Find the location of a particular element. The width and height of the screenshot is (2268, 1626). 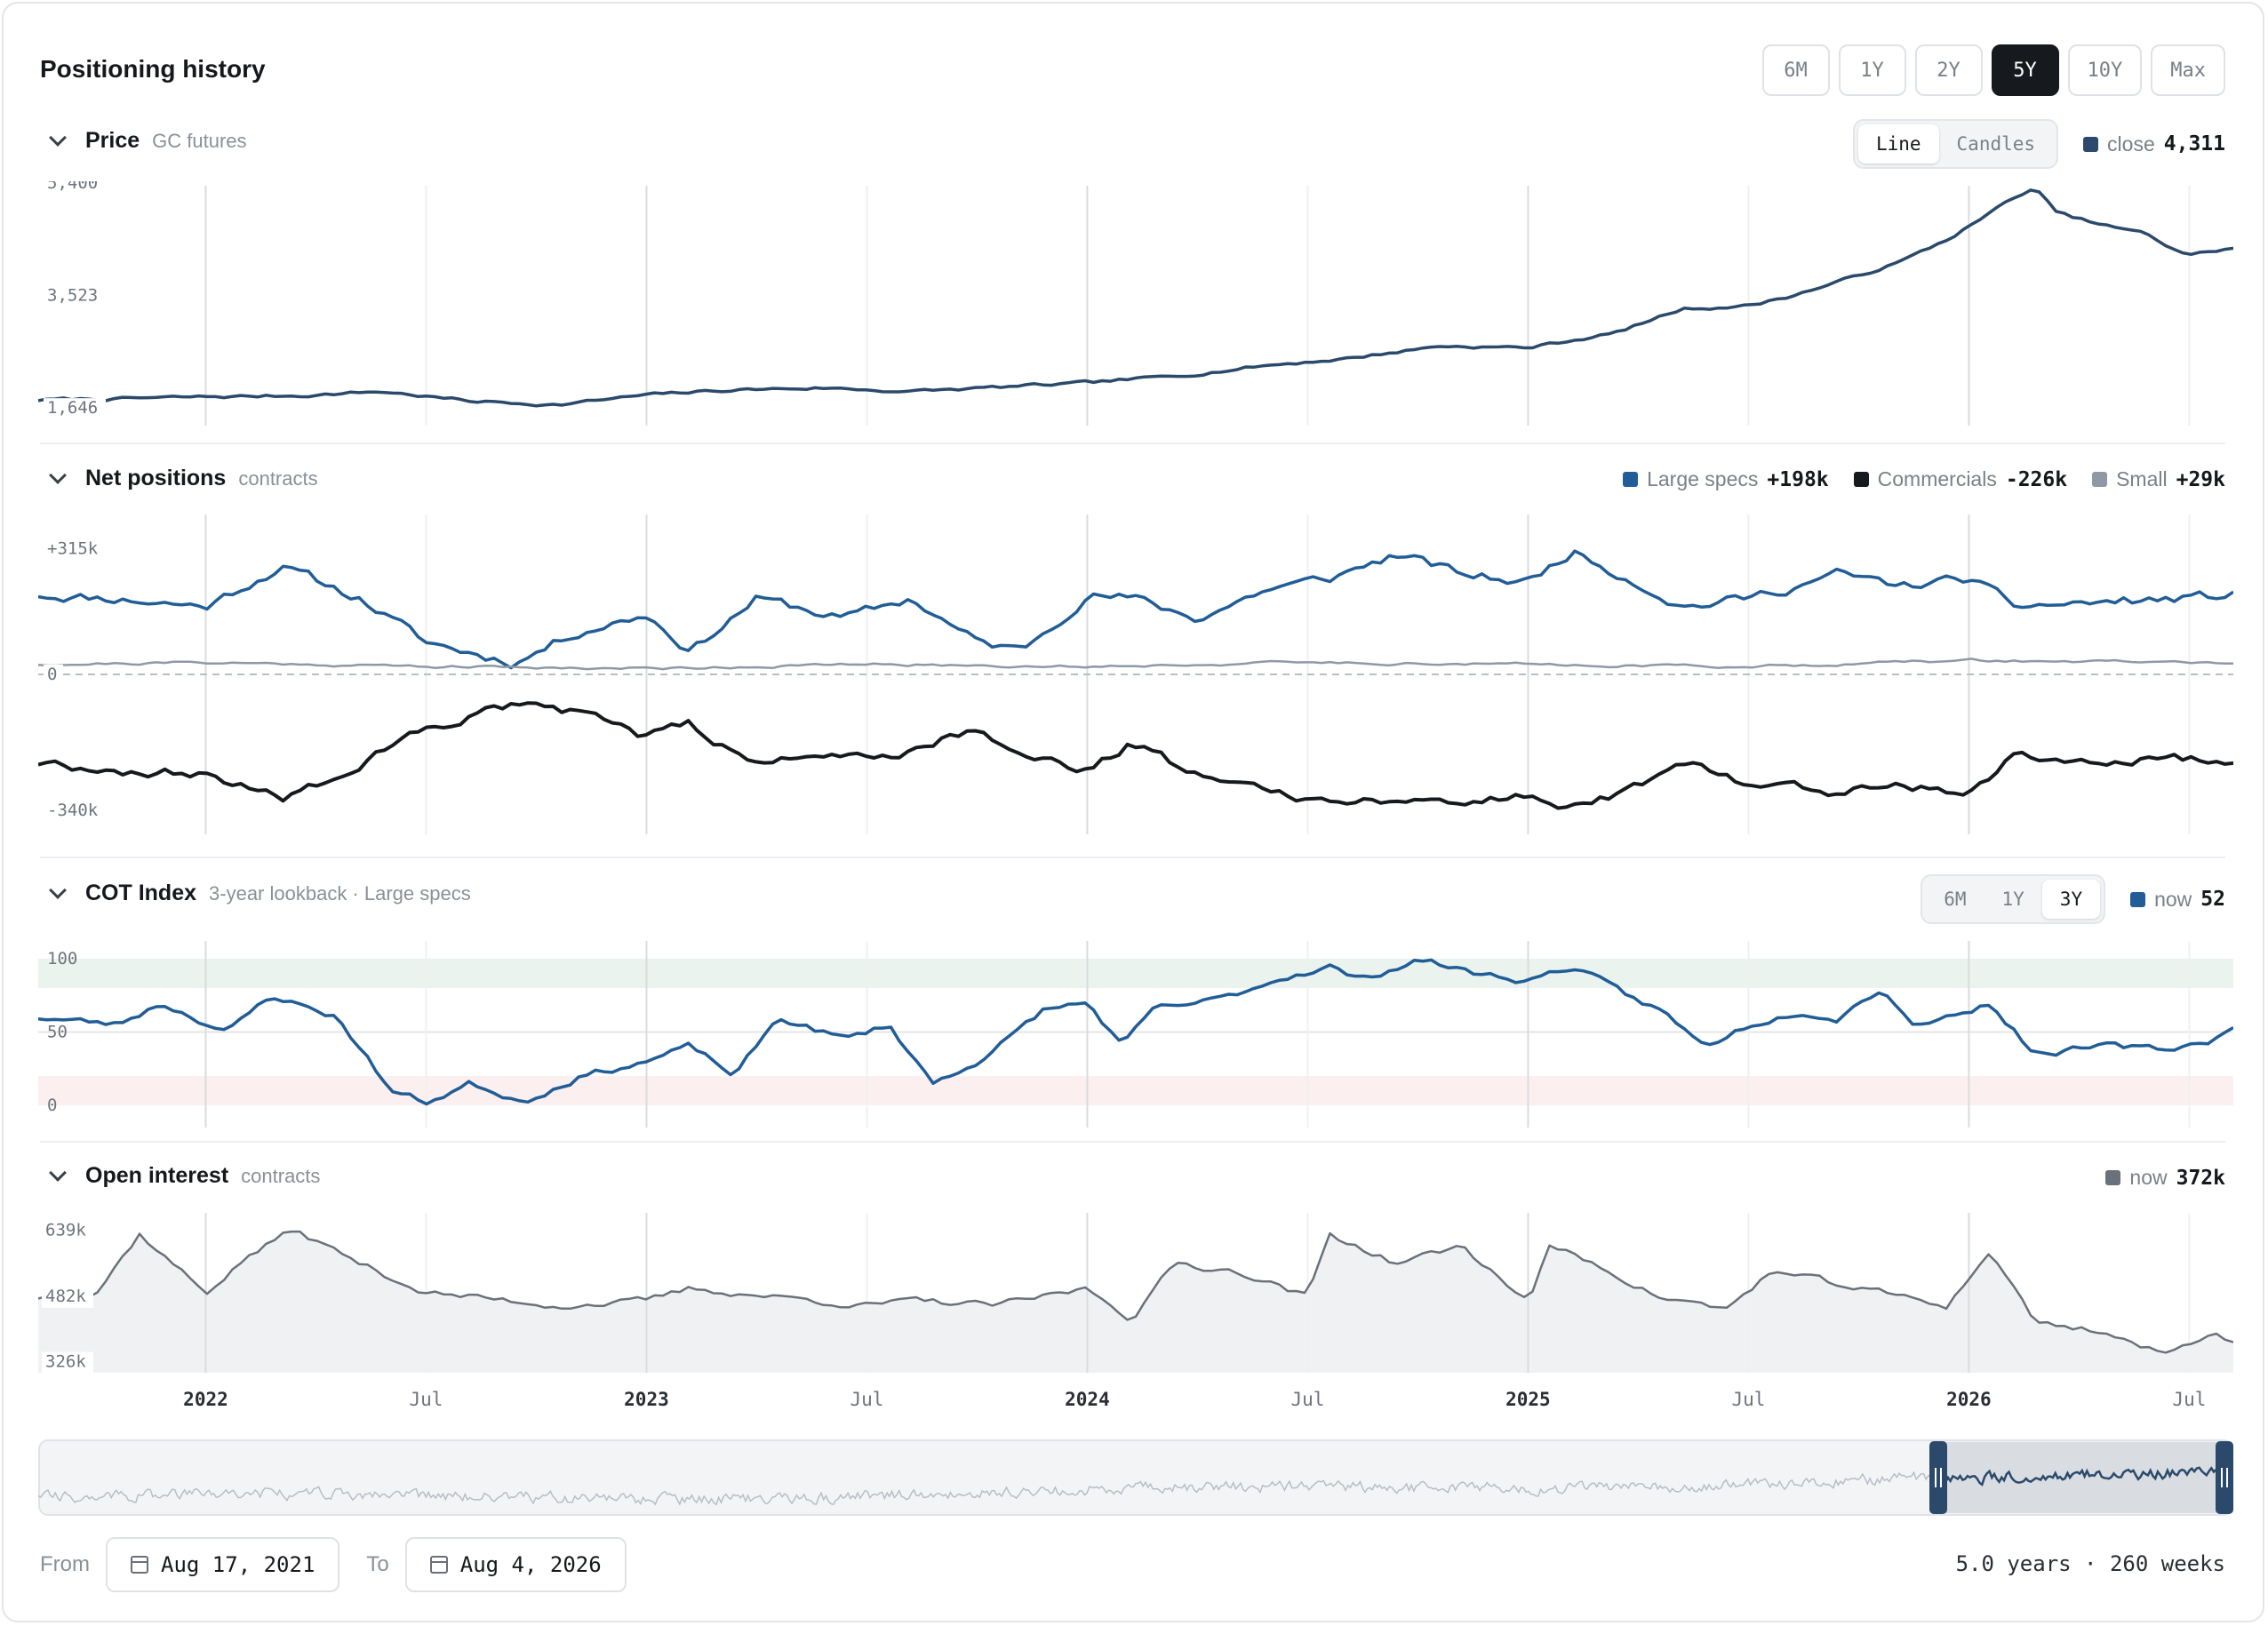

navigator-track is located at coordinates (1135, 1478).